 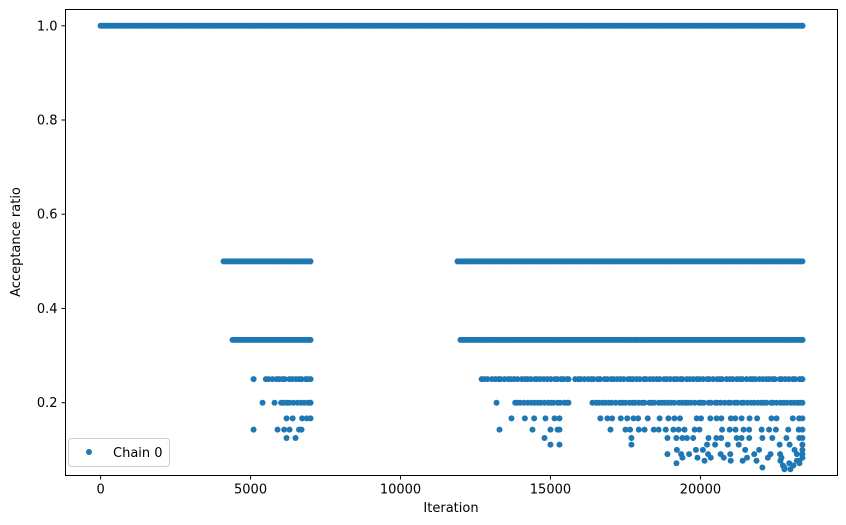 I want to click on y-tick-label: 0.8, so click(x=47, y=120).